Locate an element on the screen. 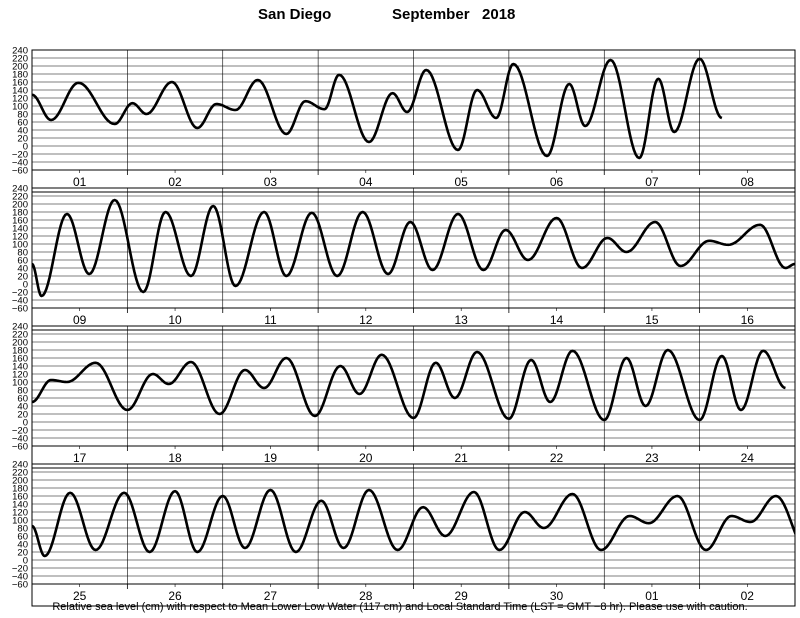 The width and height of the screenshot is (800, 618). day-label: 06 is located at coordinates (557, 182).